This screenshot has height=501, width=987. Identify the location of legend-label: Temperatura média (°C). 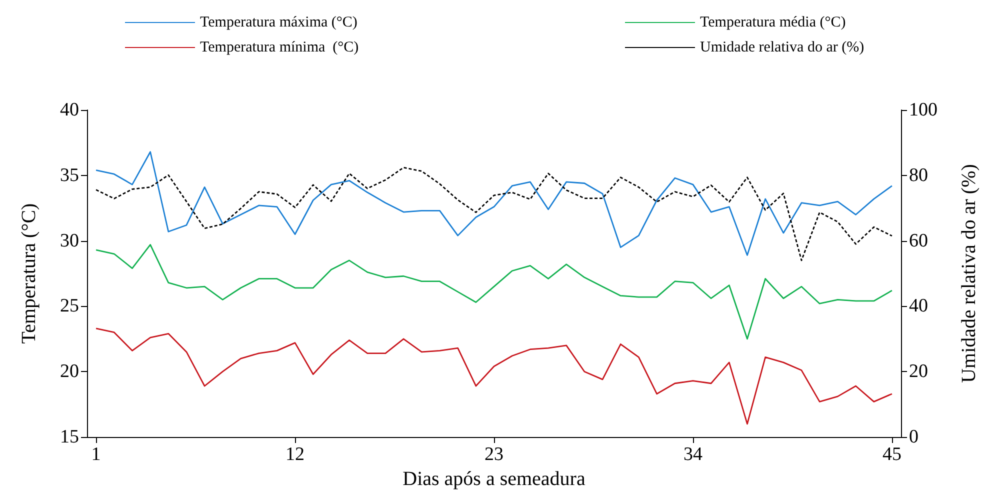
(773, 22).